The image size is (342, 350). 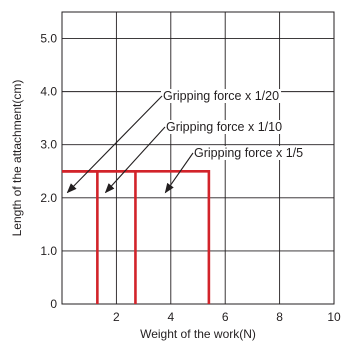 I want to click on y-tick-label: 5.0, so click(x=48, y=39).